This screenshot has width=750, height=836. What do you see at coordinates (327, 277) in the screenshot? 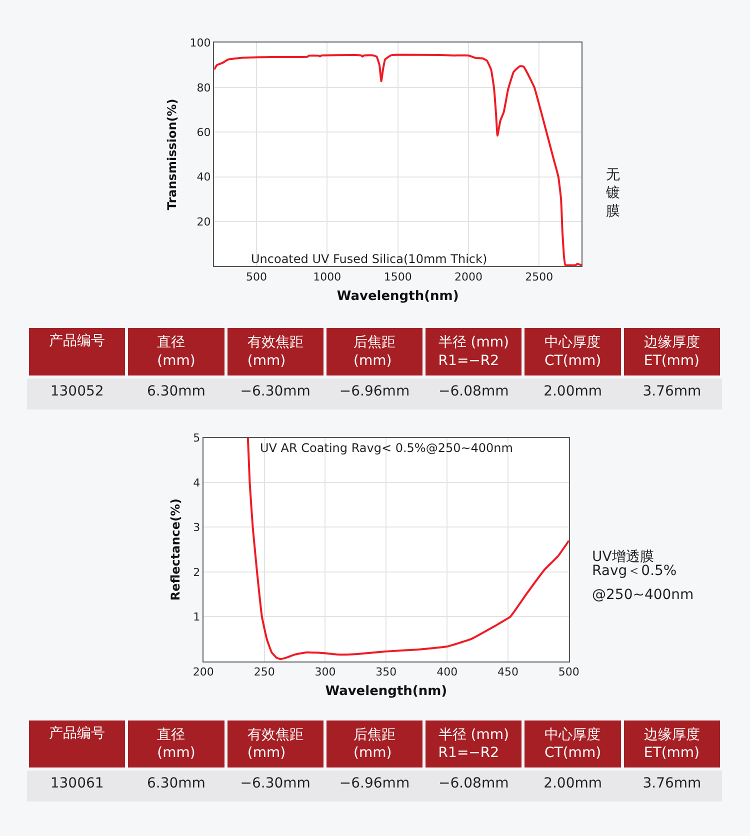
I see `x-tick-label: 1000` at bounding box center [327, 277].